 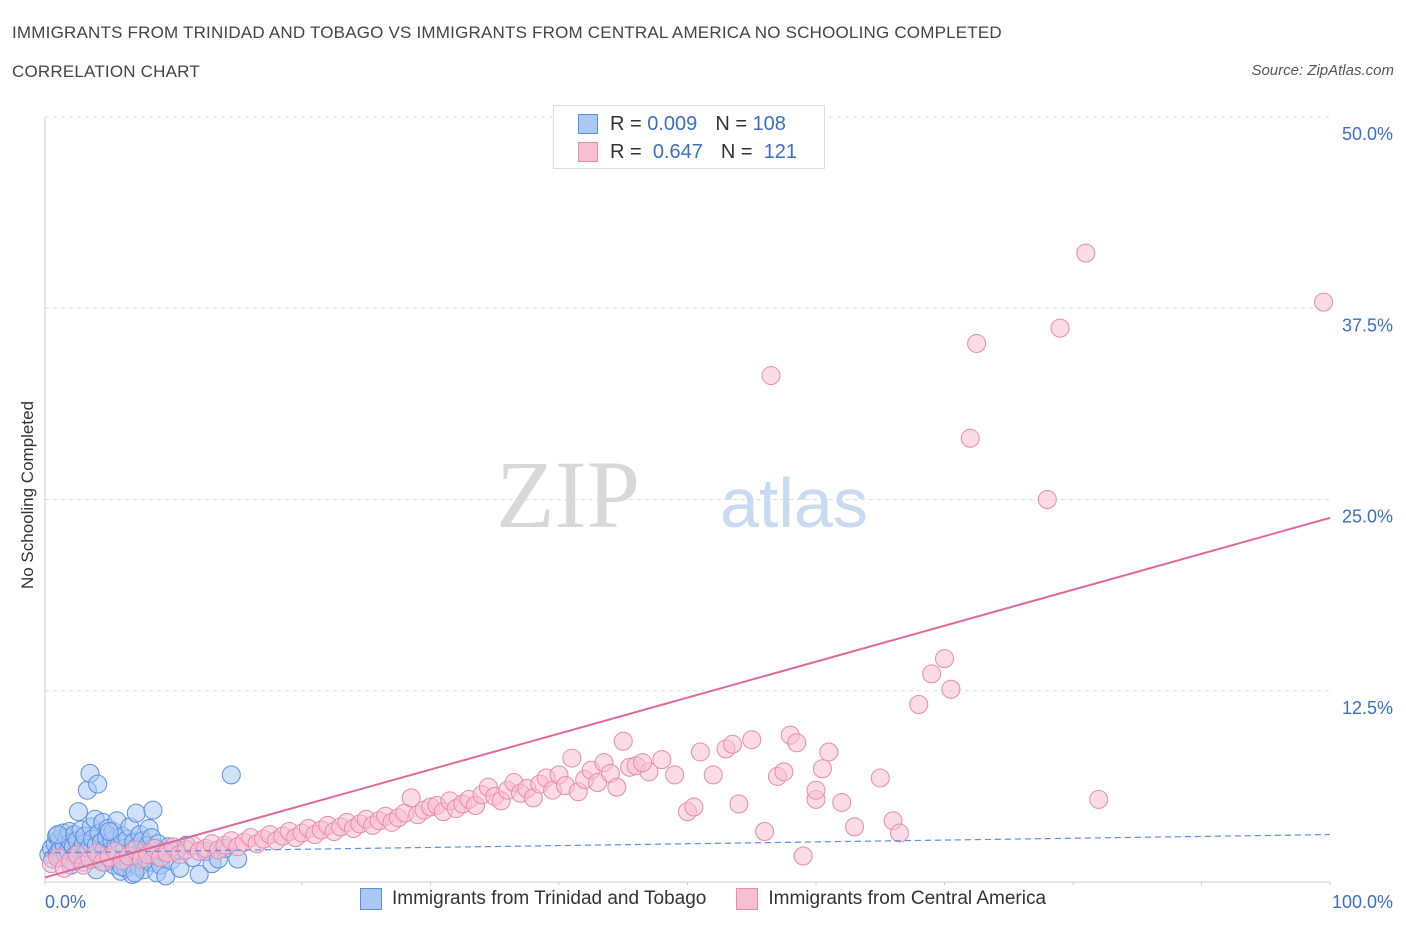 What do you see at coordinates (747, 899) in the screenshot?
I see `bottom-legend-swatch-pink` at bounding box center [747, 899].